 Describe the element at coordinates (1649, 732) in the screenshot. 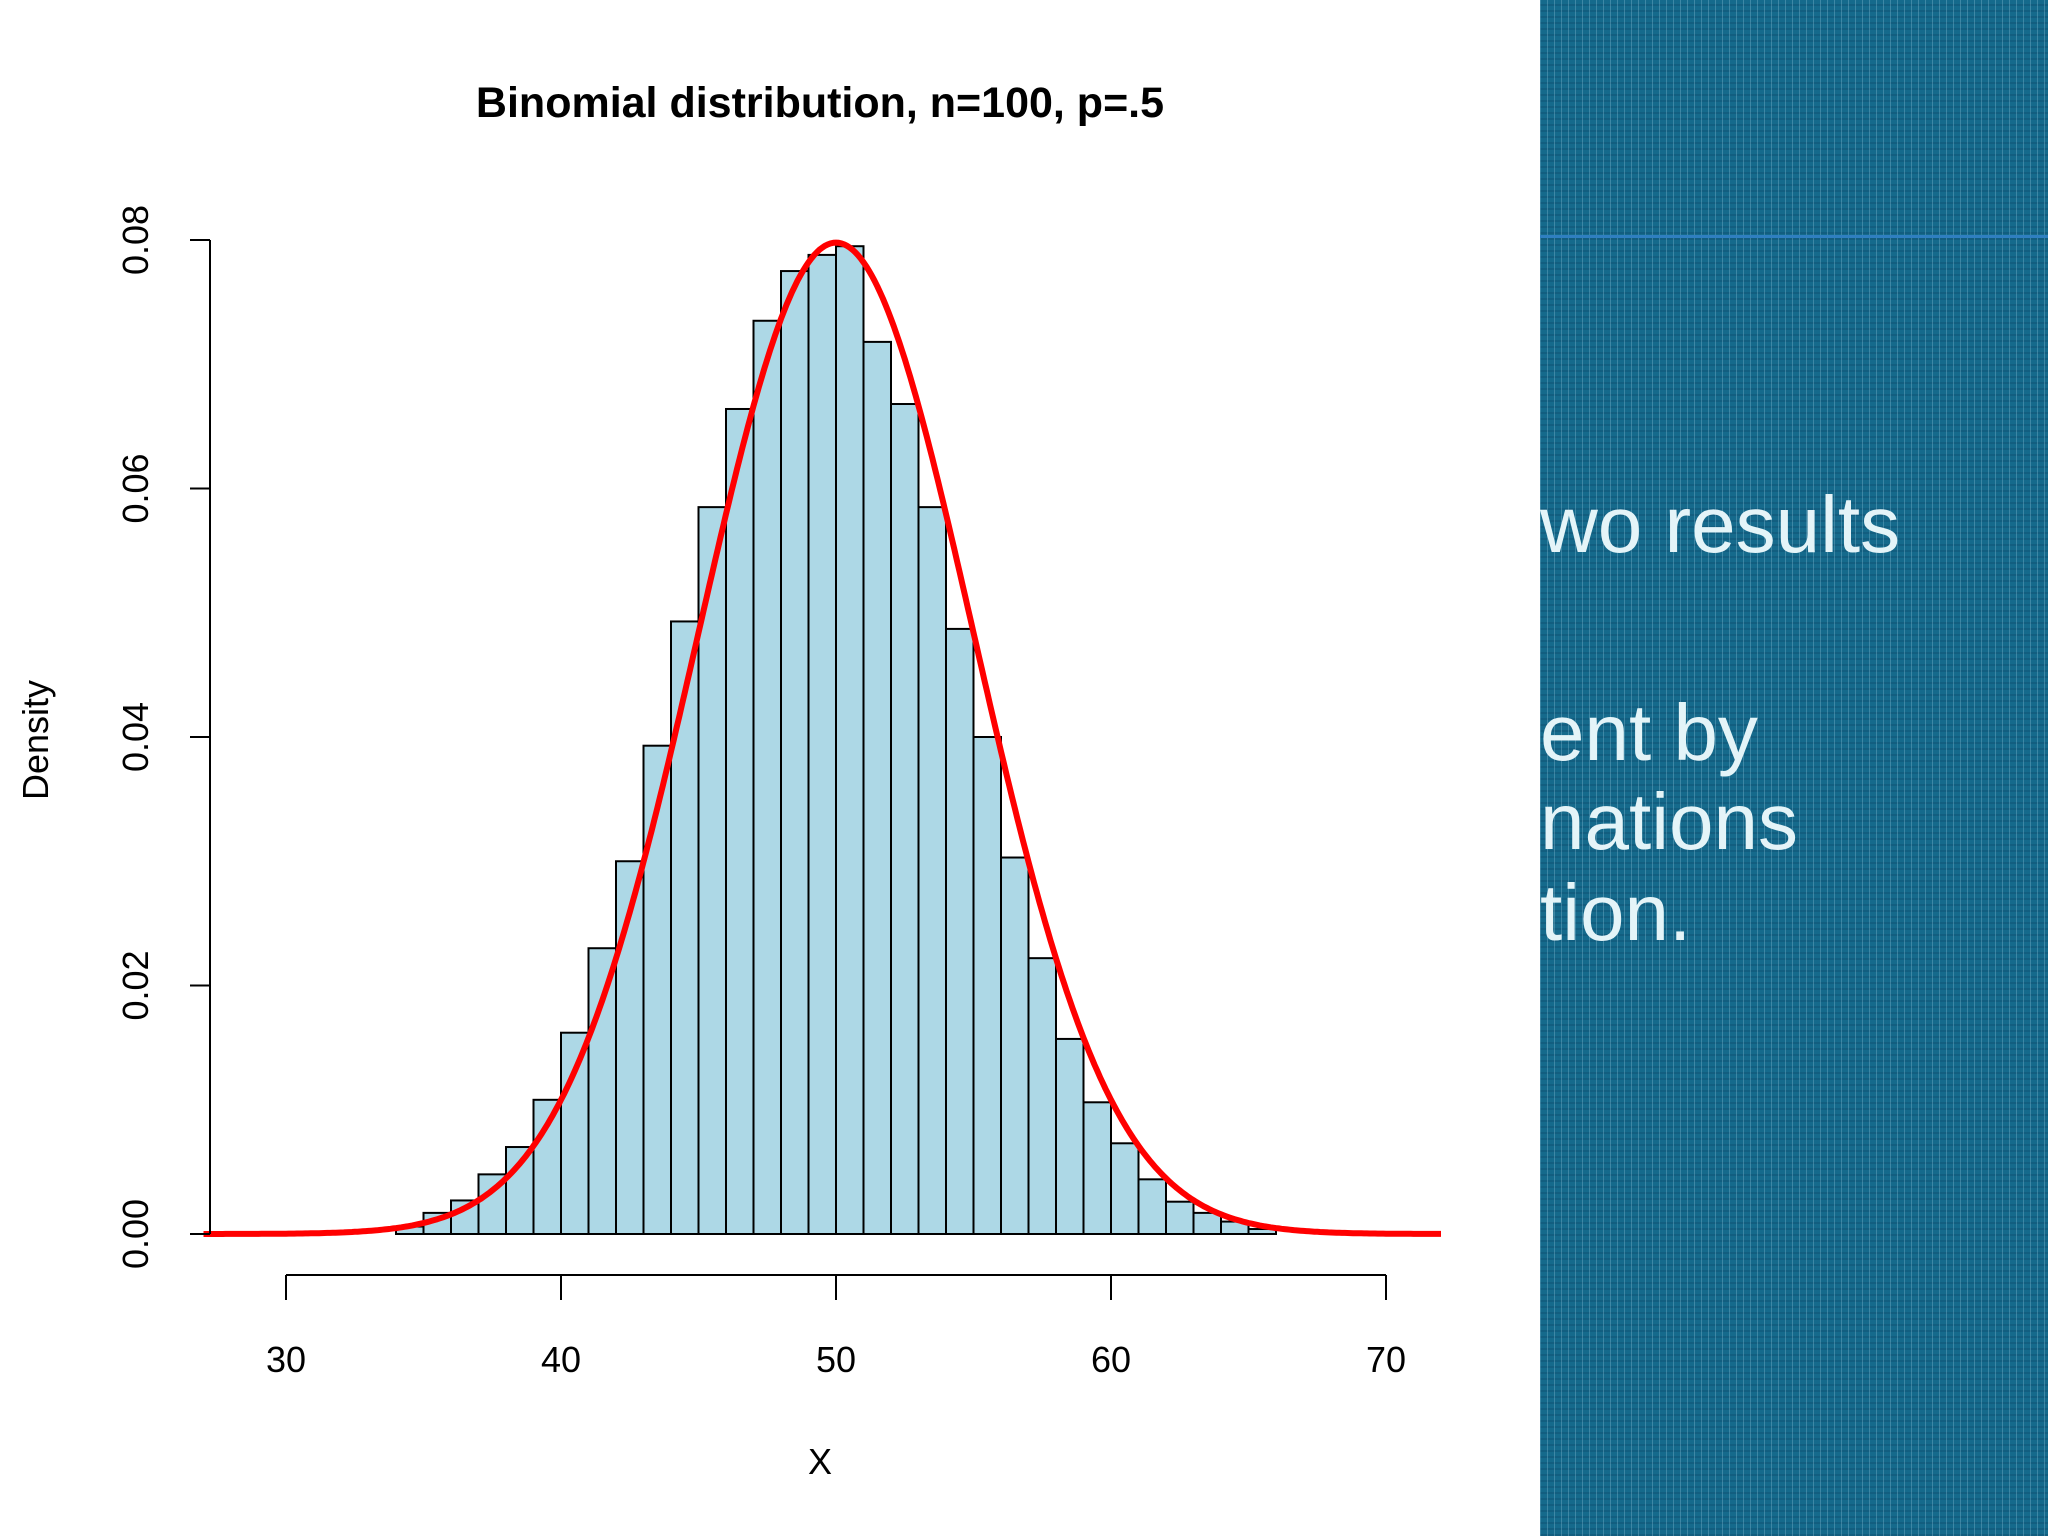

I see `slide-text-line-3: ent by` at that location.